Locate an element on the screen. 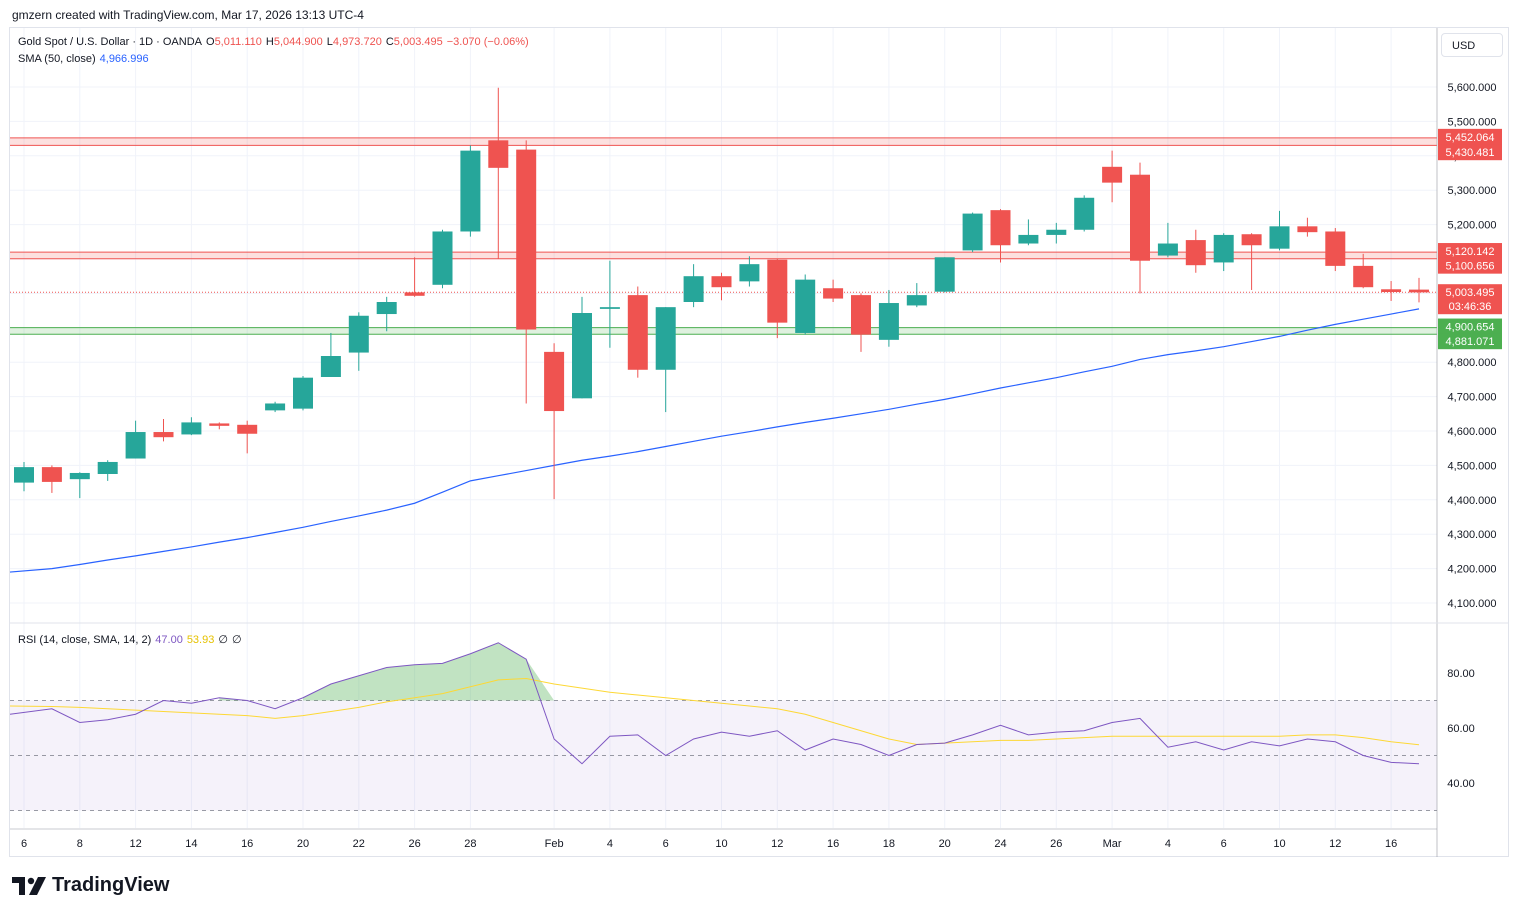  rsi-extra-1: ∅ is located at coordinates (223, 640).